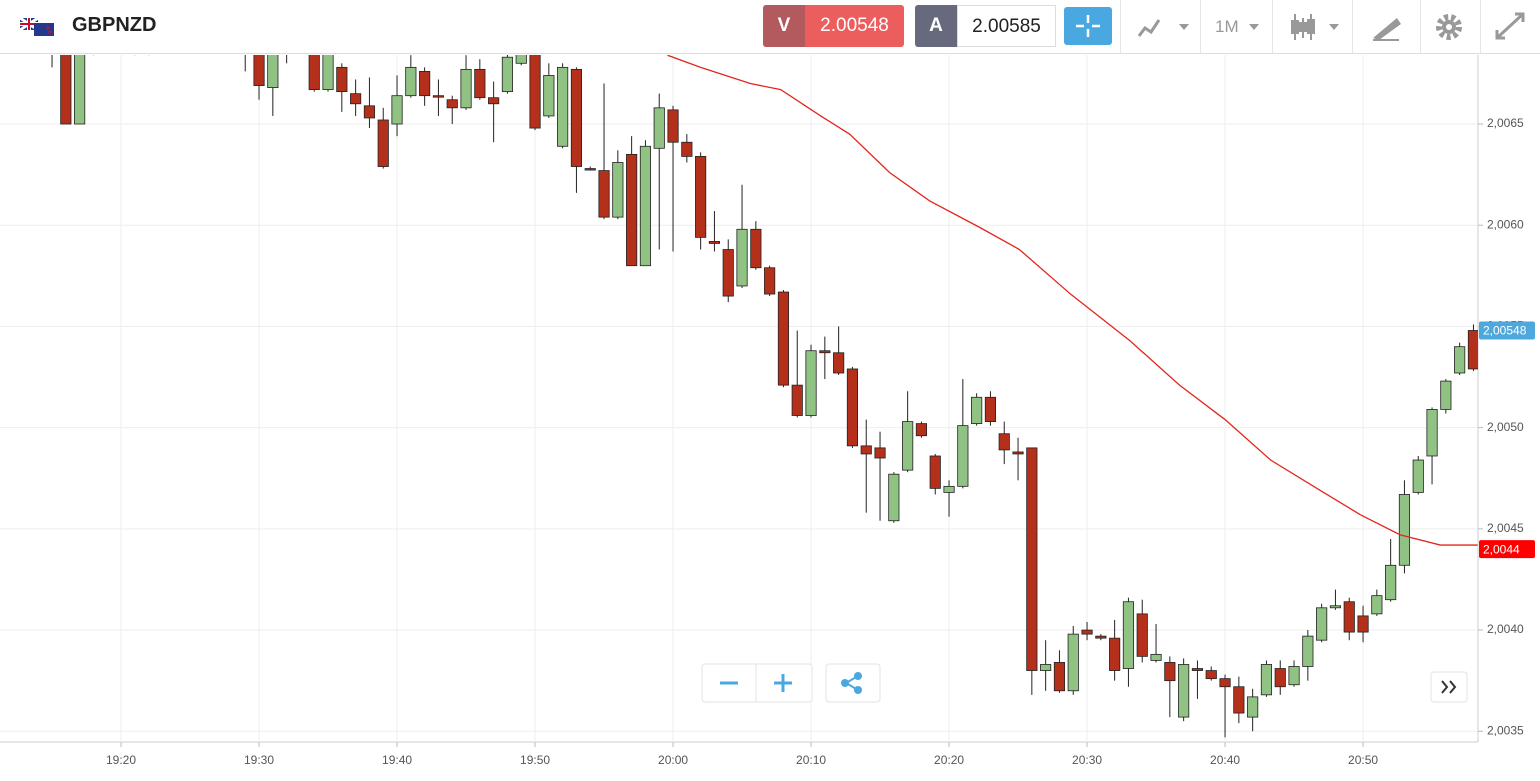 This screenshot has width=1540, height=781. I want to click on x-tick-label: 20:20, so click(949, 760).